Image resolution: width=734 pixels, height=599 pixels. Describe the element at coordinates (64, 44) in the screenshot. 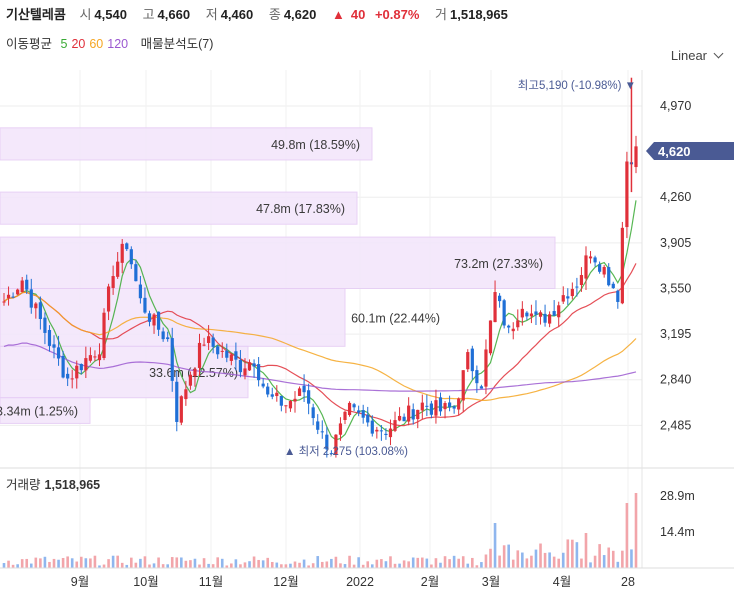

I see `ma-period-5: 5` at that location.